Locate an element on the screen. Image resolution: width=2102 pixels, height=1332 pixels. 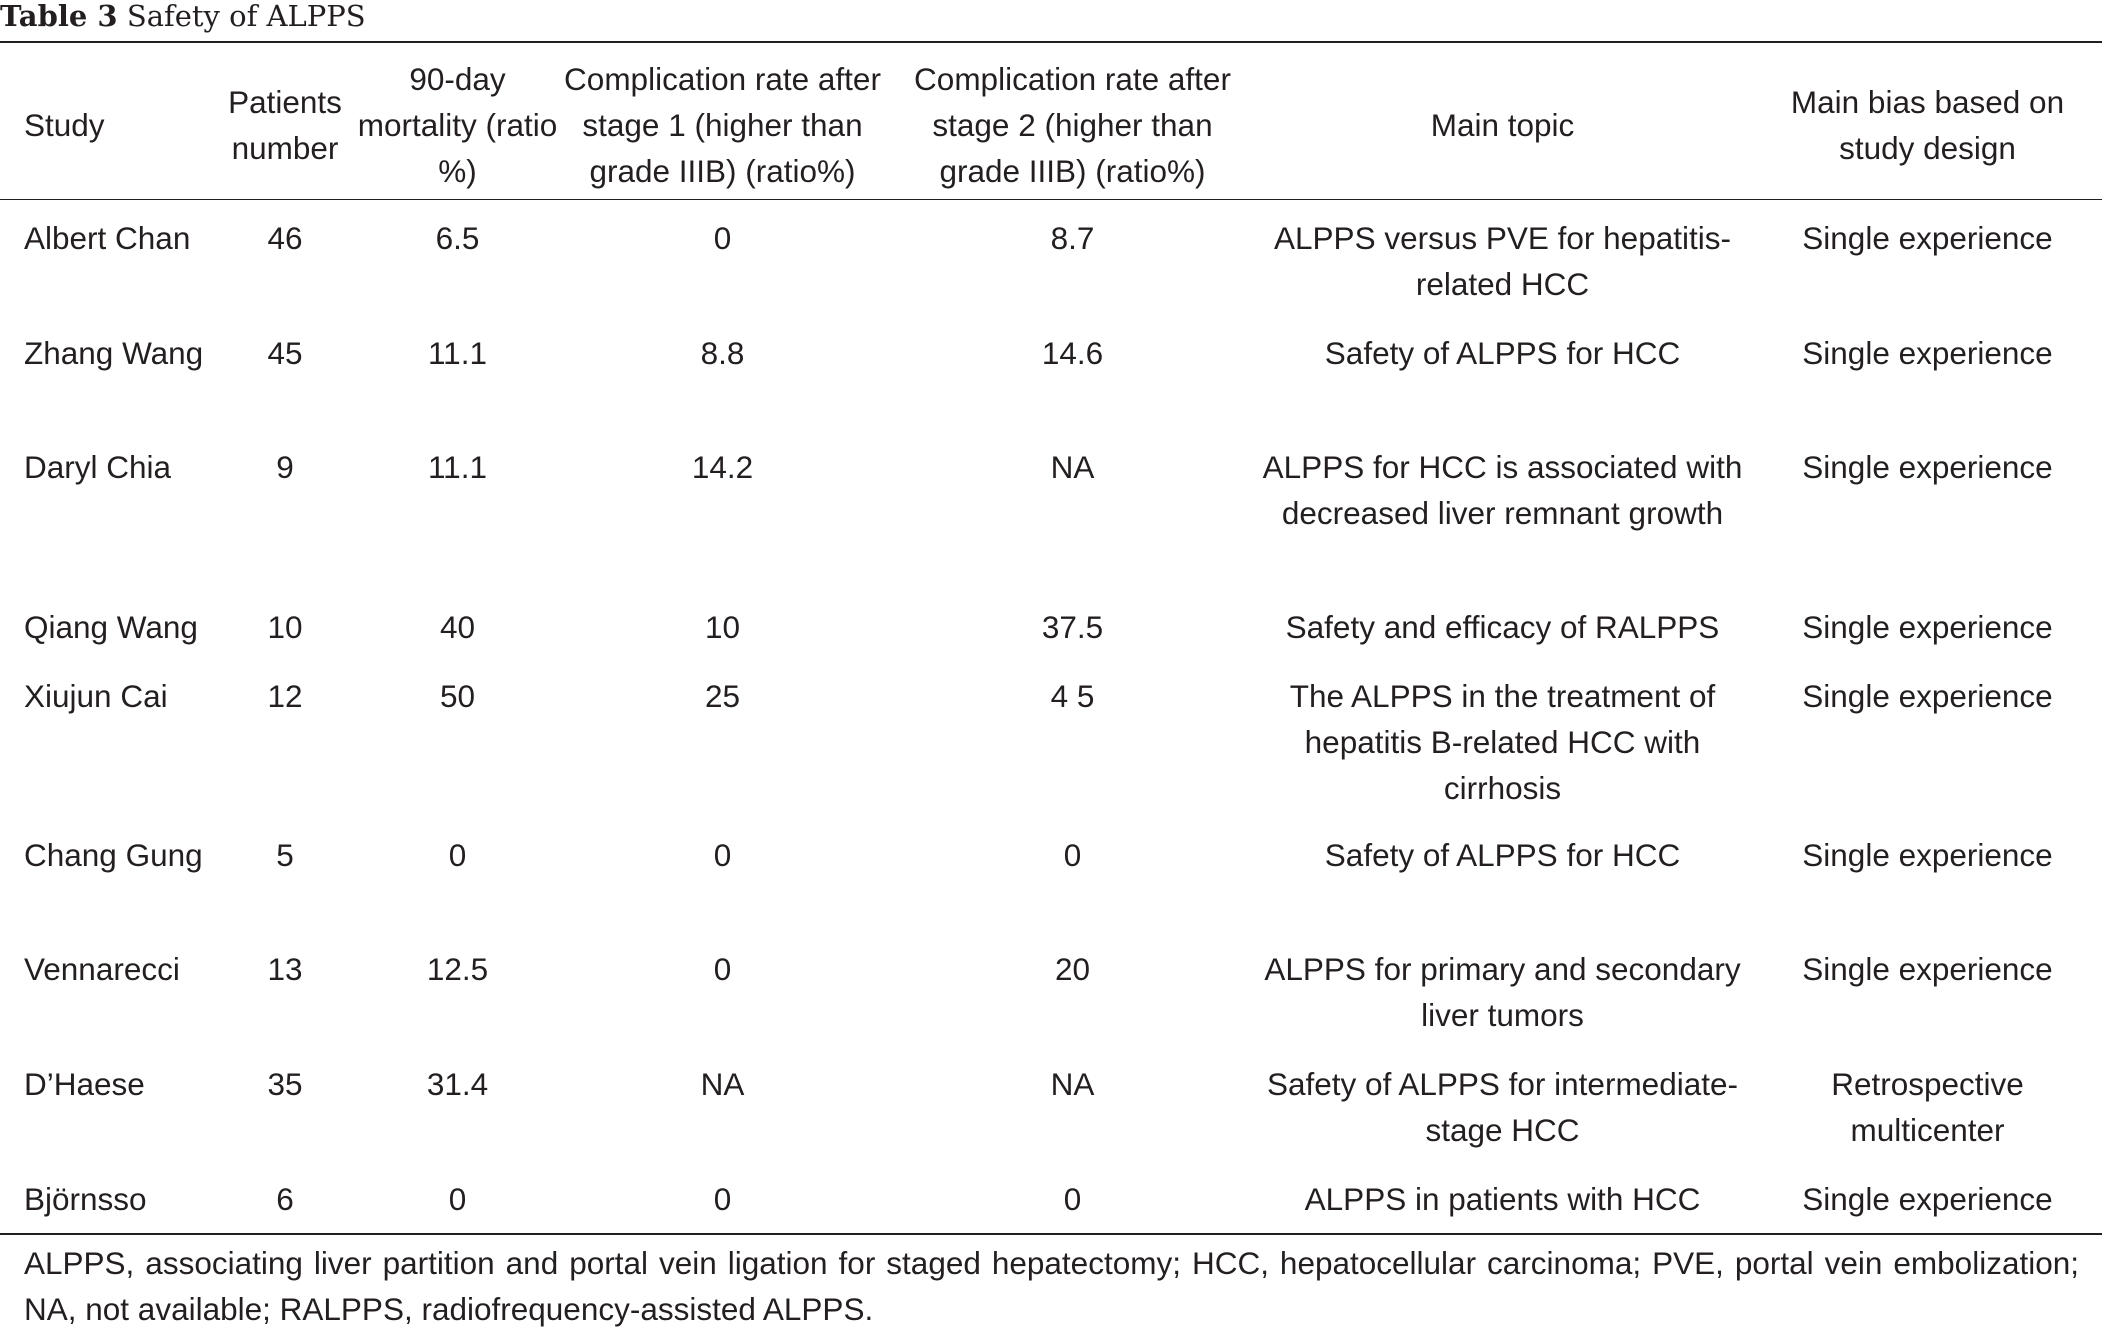
table-cell: 25 is located at coordinates (722, 696).